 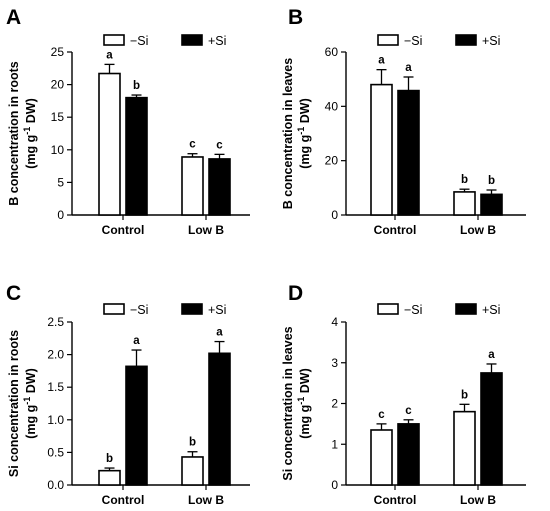 I want to click on y-axis-label: Si concentration in roots, so click(x=14, y=403).